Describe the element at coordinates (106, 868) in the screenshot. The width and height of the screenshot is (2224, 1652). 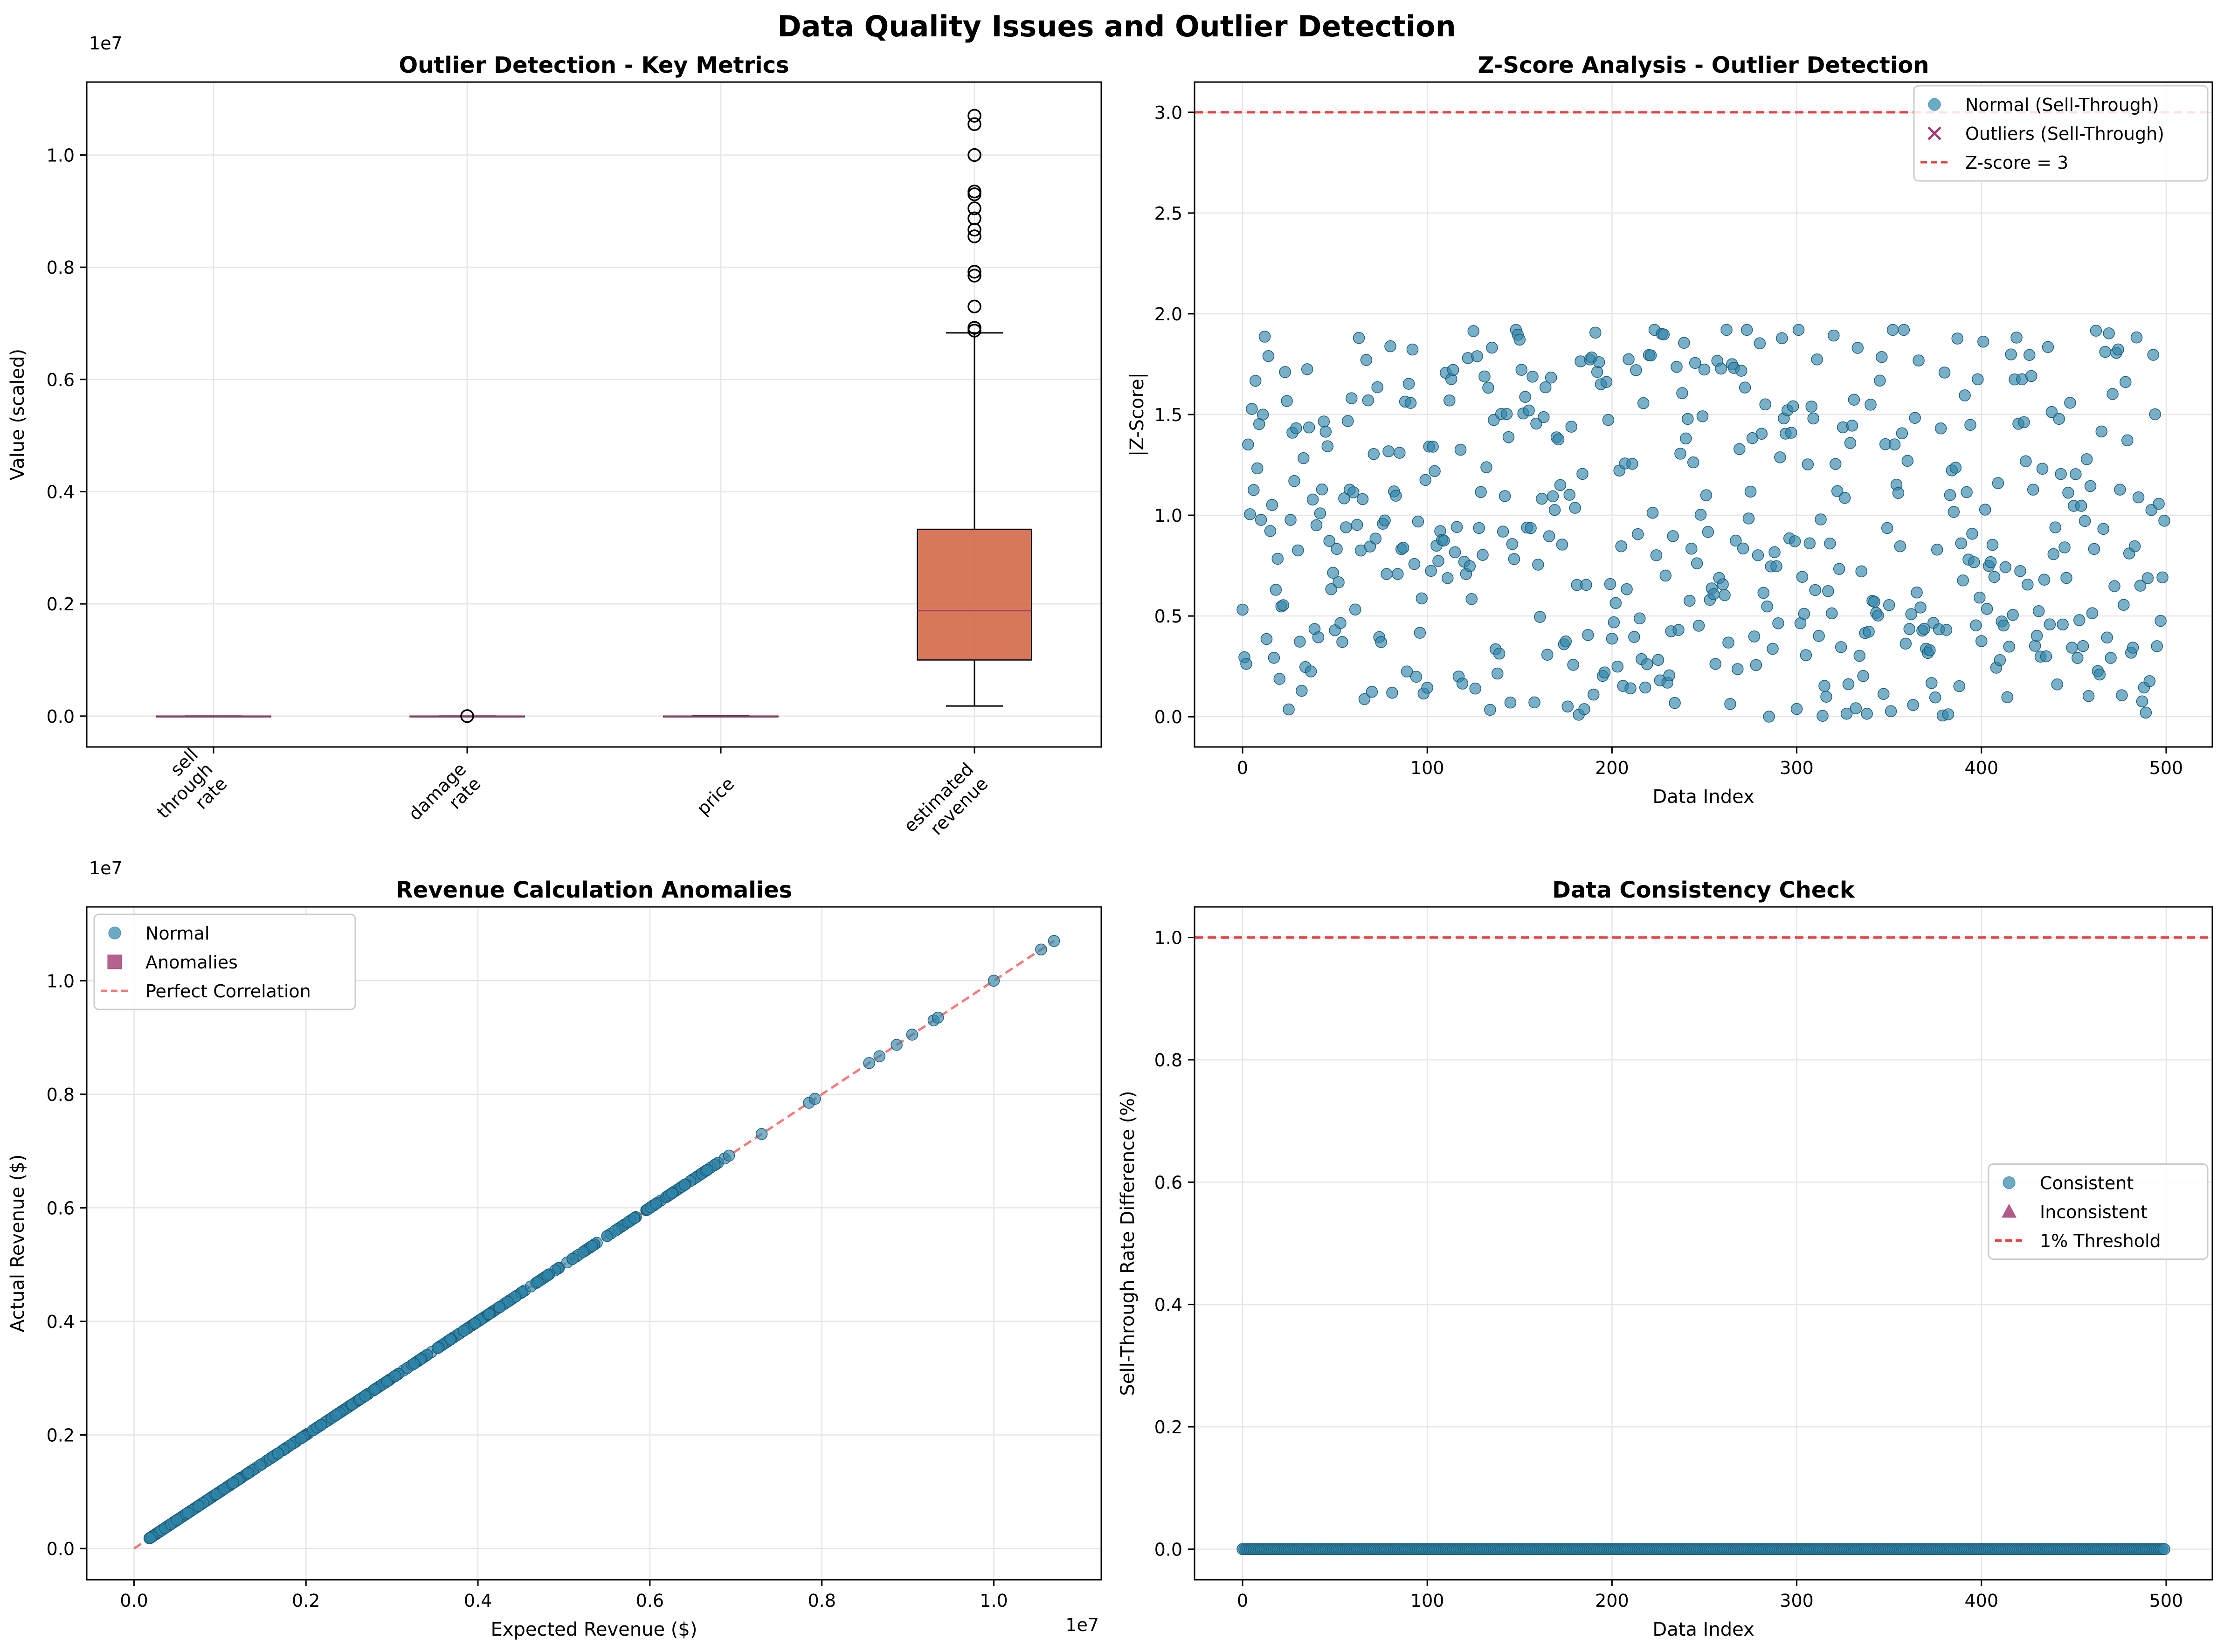
I see `y-offset-label: 1e7` at that location.